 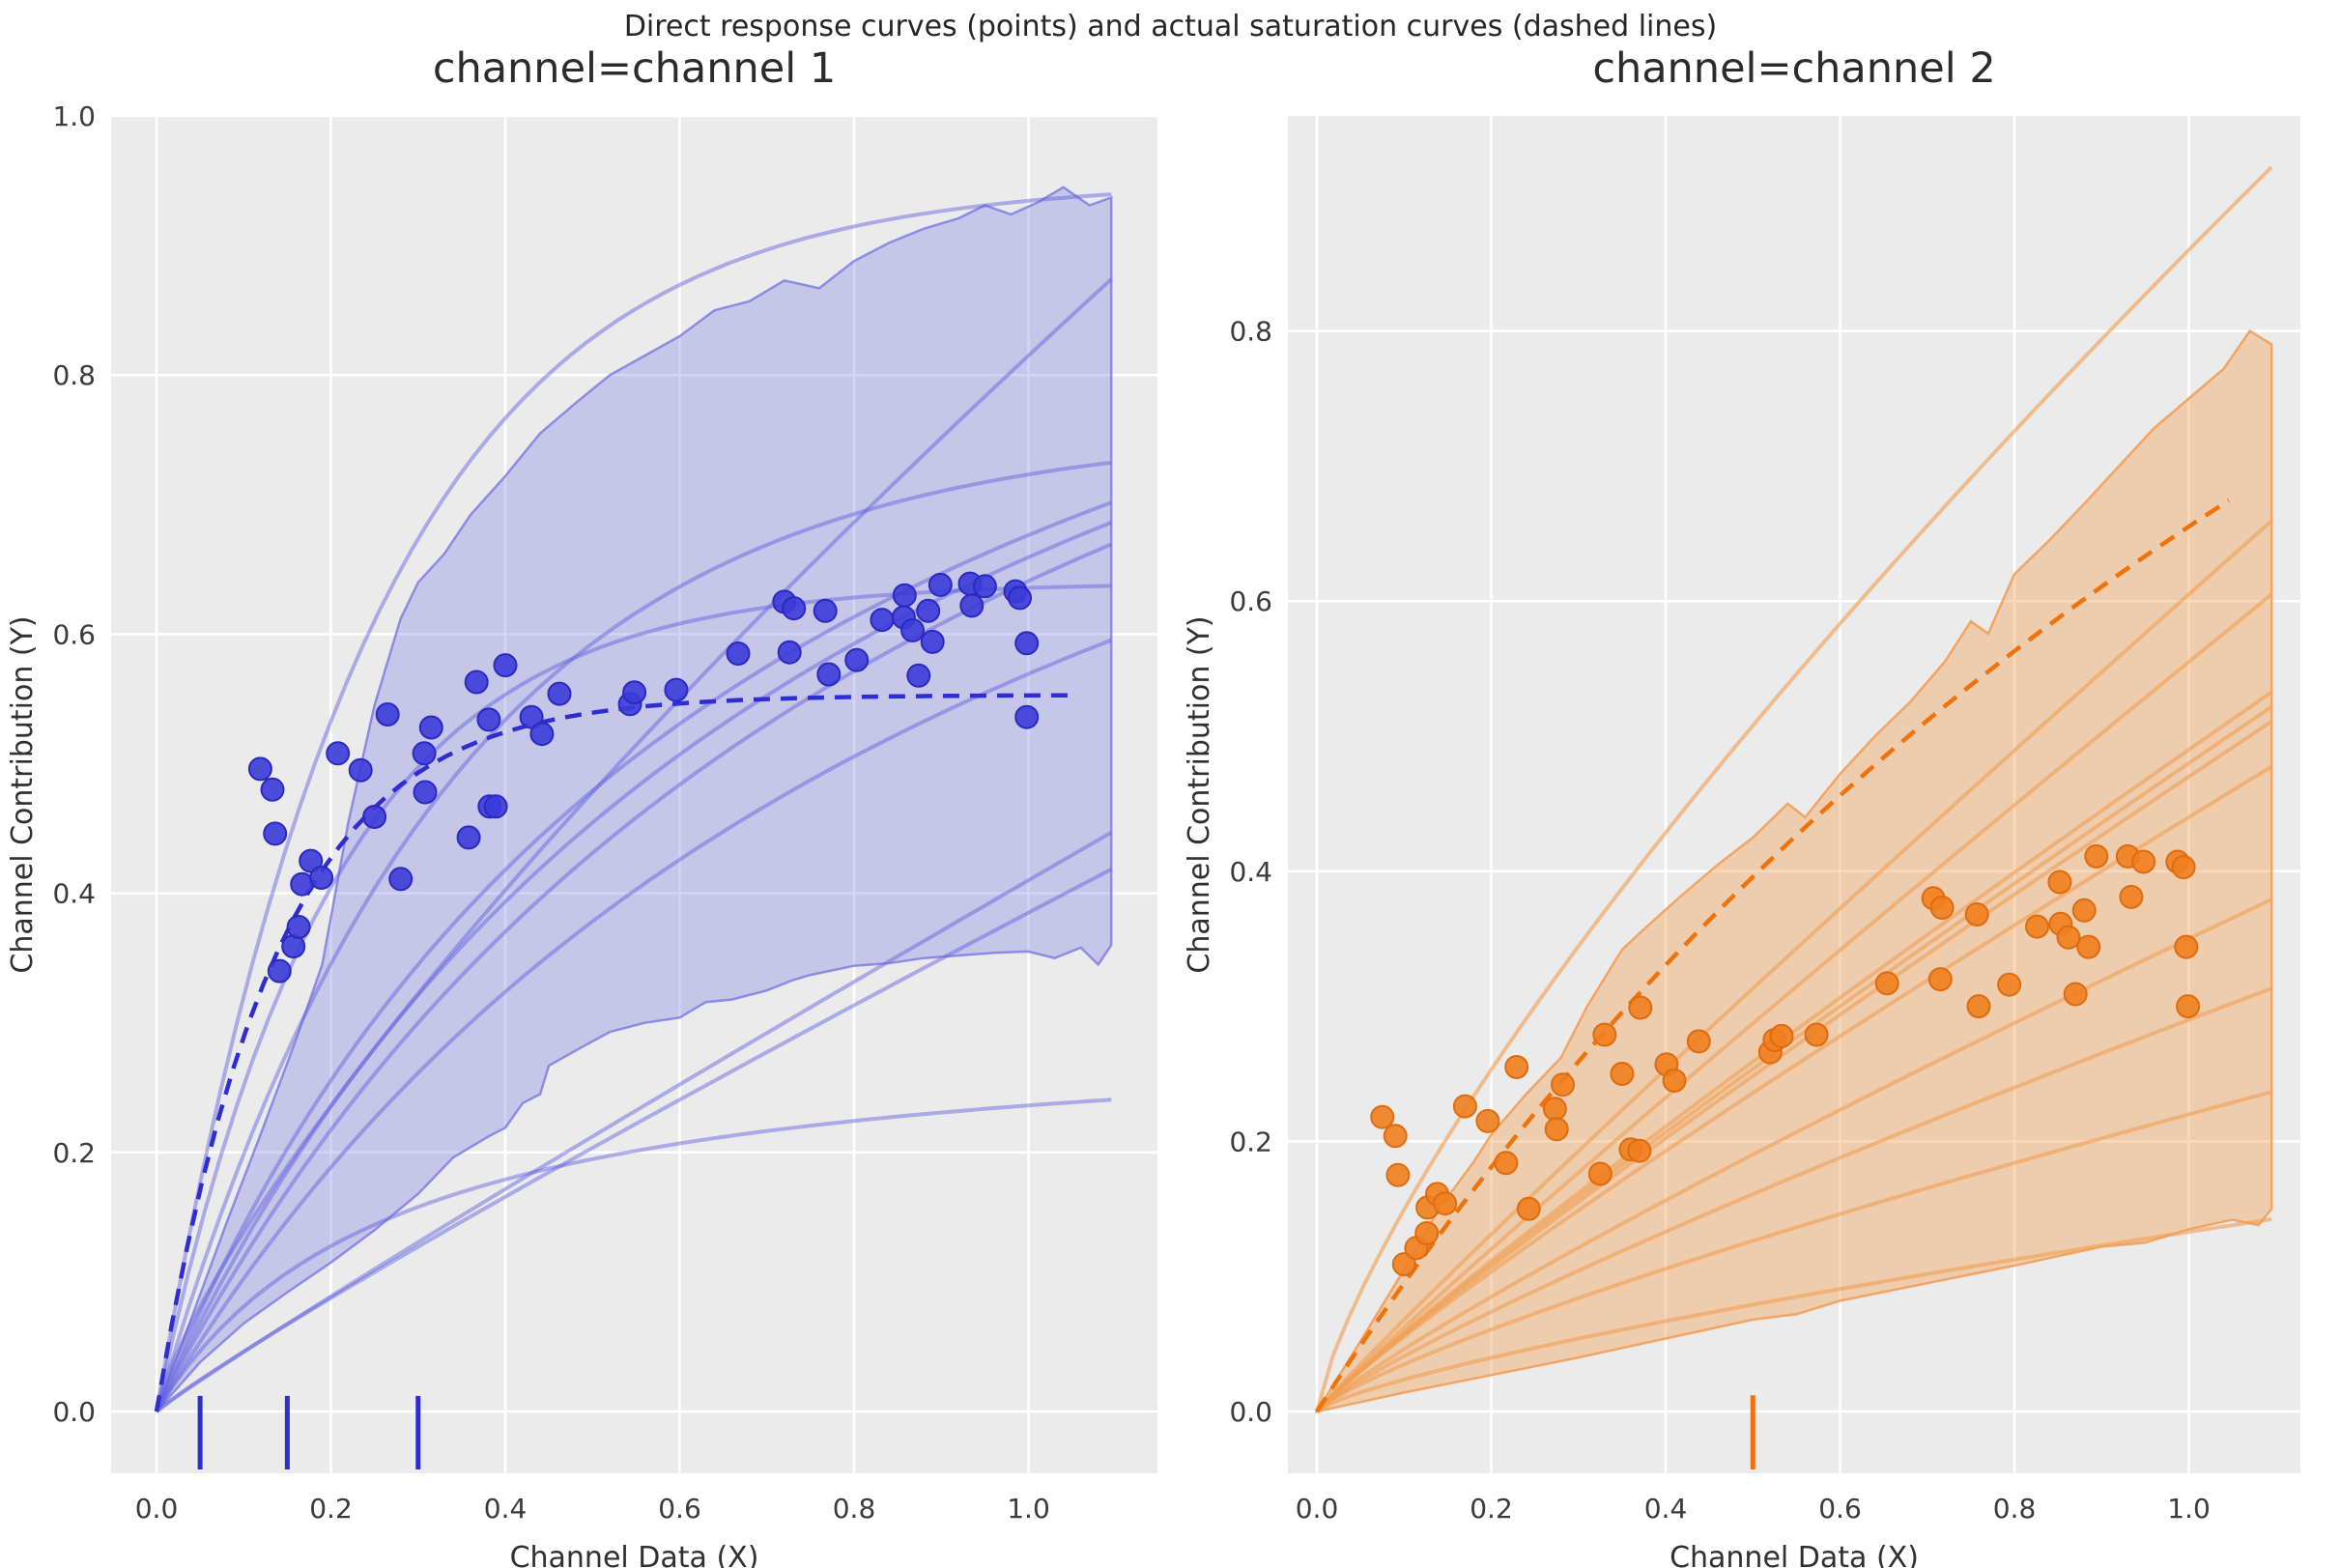 What do you see at coordinates (309, 1432) in the screenshot?
I see `rug-marks` at bounding box center [309, 1432].